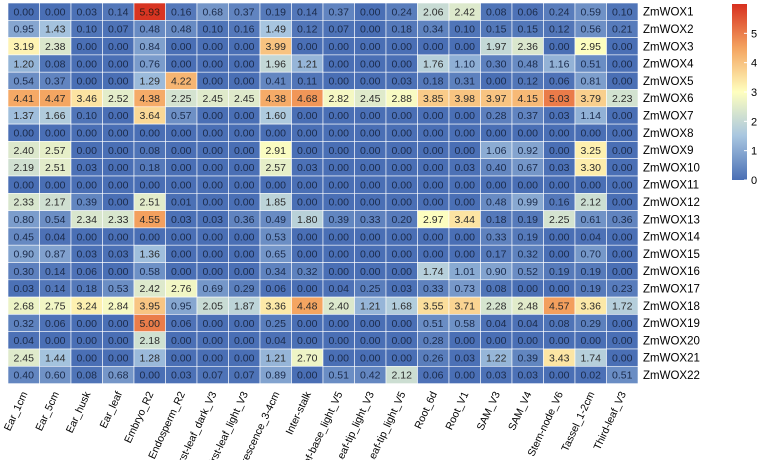 Image resolution: width=763 pixels, height=460 pixels. What do you see at coordinates (276, 116) in the screenshot?
I see `cell-value-label: 1.60` at bounding box center [276, 116].